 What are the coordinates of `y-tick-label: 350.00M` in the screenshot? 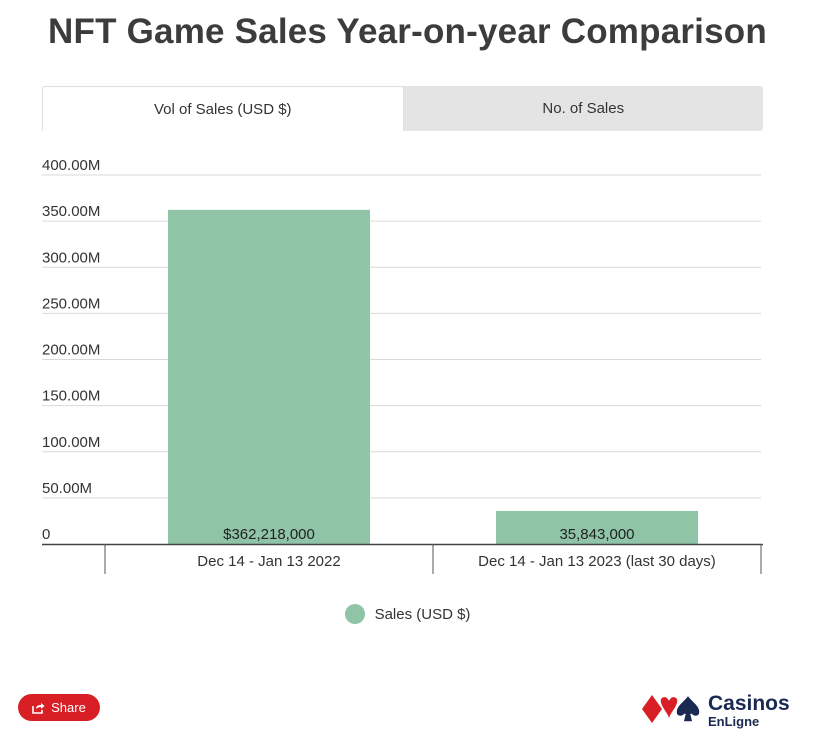 It's located at (71, 211).